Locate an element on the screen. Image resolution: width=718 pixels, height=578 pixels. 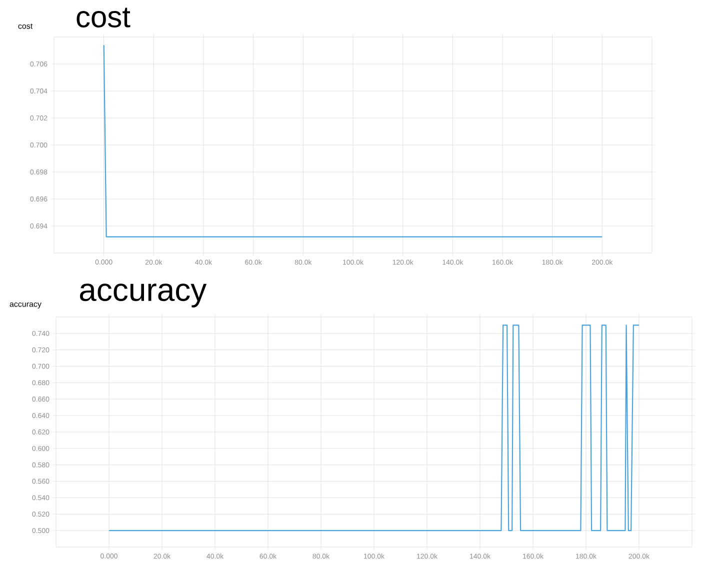
y-axis-title: accuracy is located at coordinates (26, 305).